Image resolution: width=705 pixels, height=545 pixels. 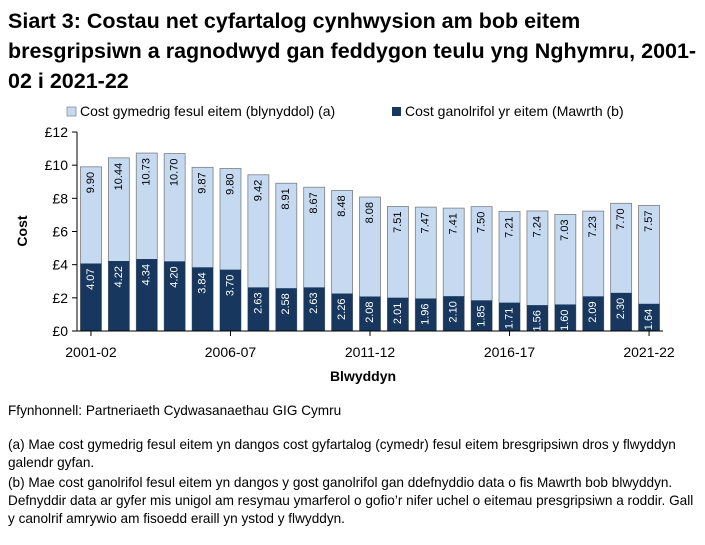 What do you see at coordinates (649, 319) in the screenshot?
I see `data-label-median: 1.64` at bounding box center [649, 319].